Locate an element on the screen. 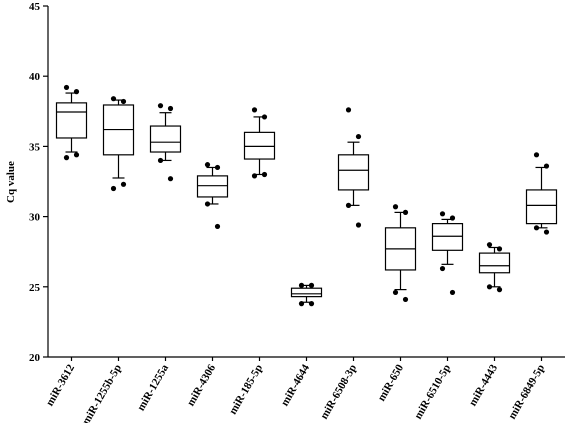 This screenshot has height=423, width=574. y-tick-label: 40 is located at coordinates (35, 77).